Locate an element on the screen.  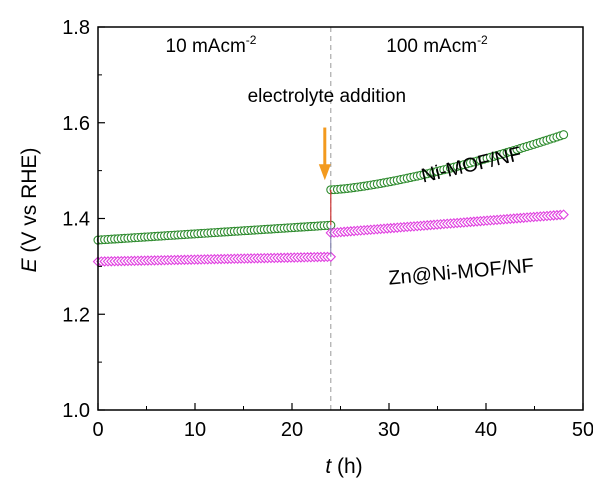
x-tick-label: 30 is located at coordinates (389, 430).